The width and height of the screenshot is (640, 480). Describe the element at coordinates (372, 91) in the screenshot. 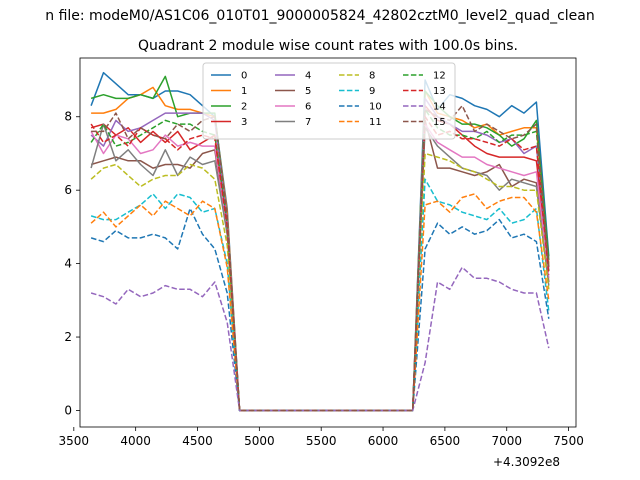

I see `legend-label-9: 9` at that location.